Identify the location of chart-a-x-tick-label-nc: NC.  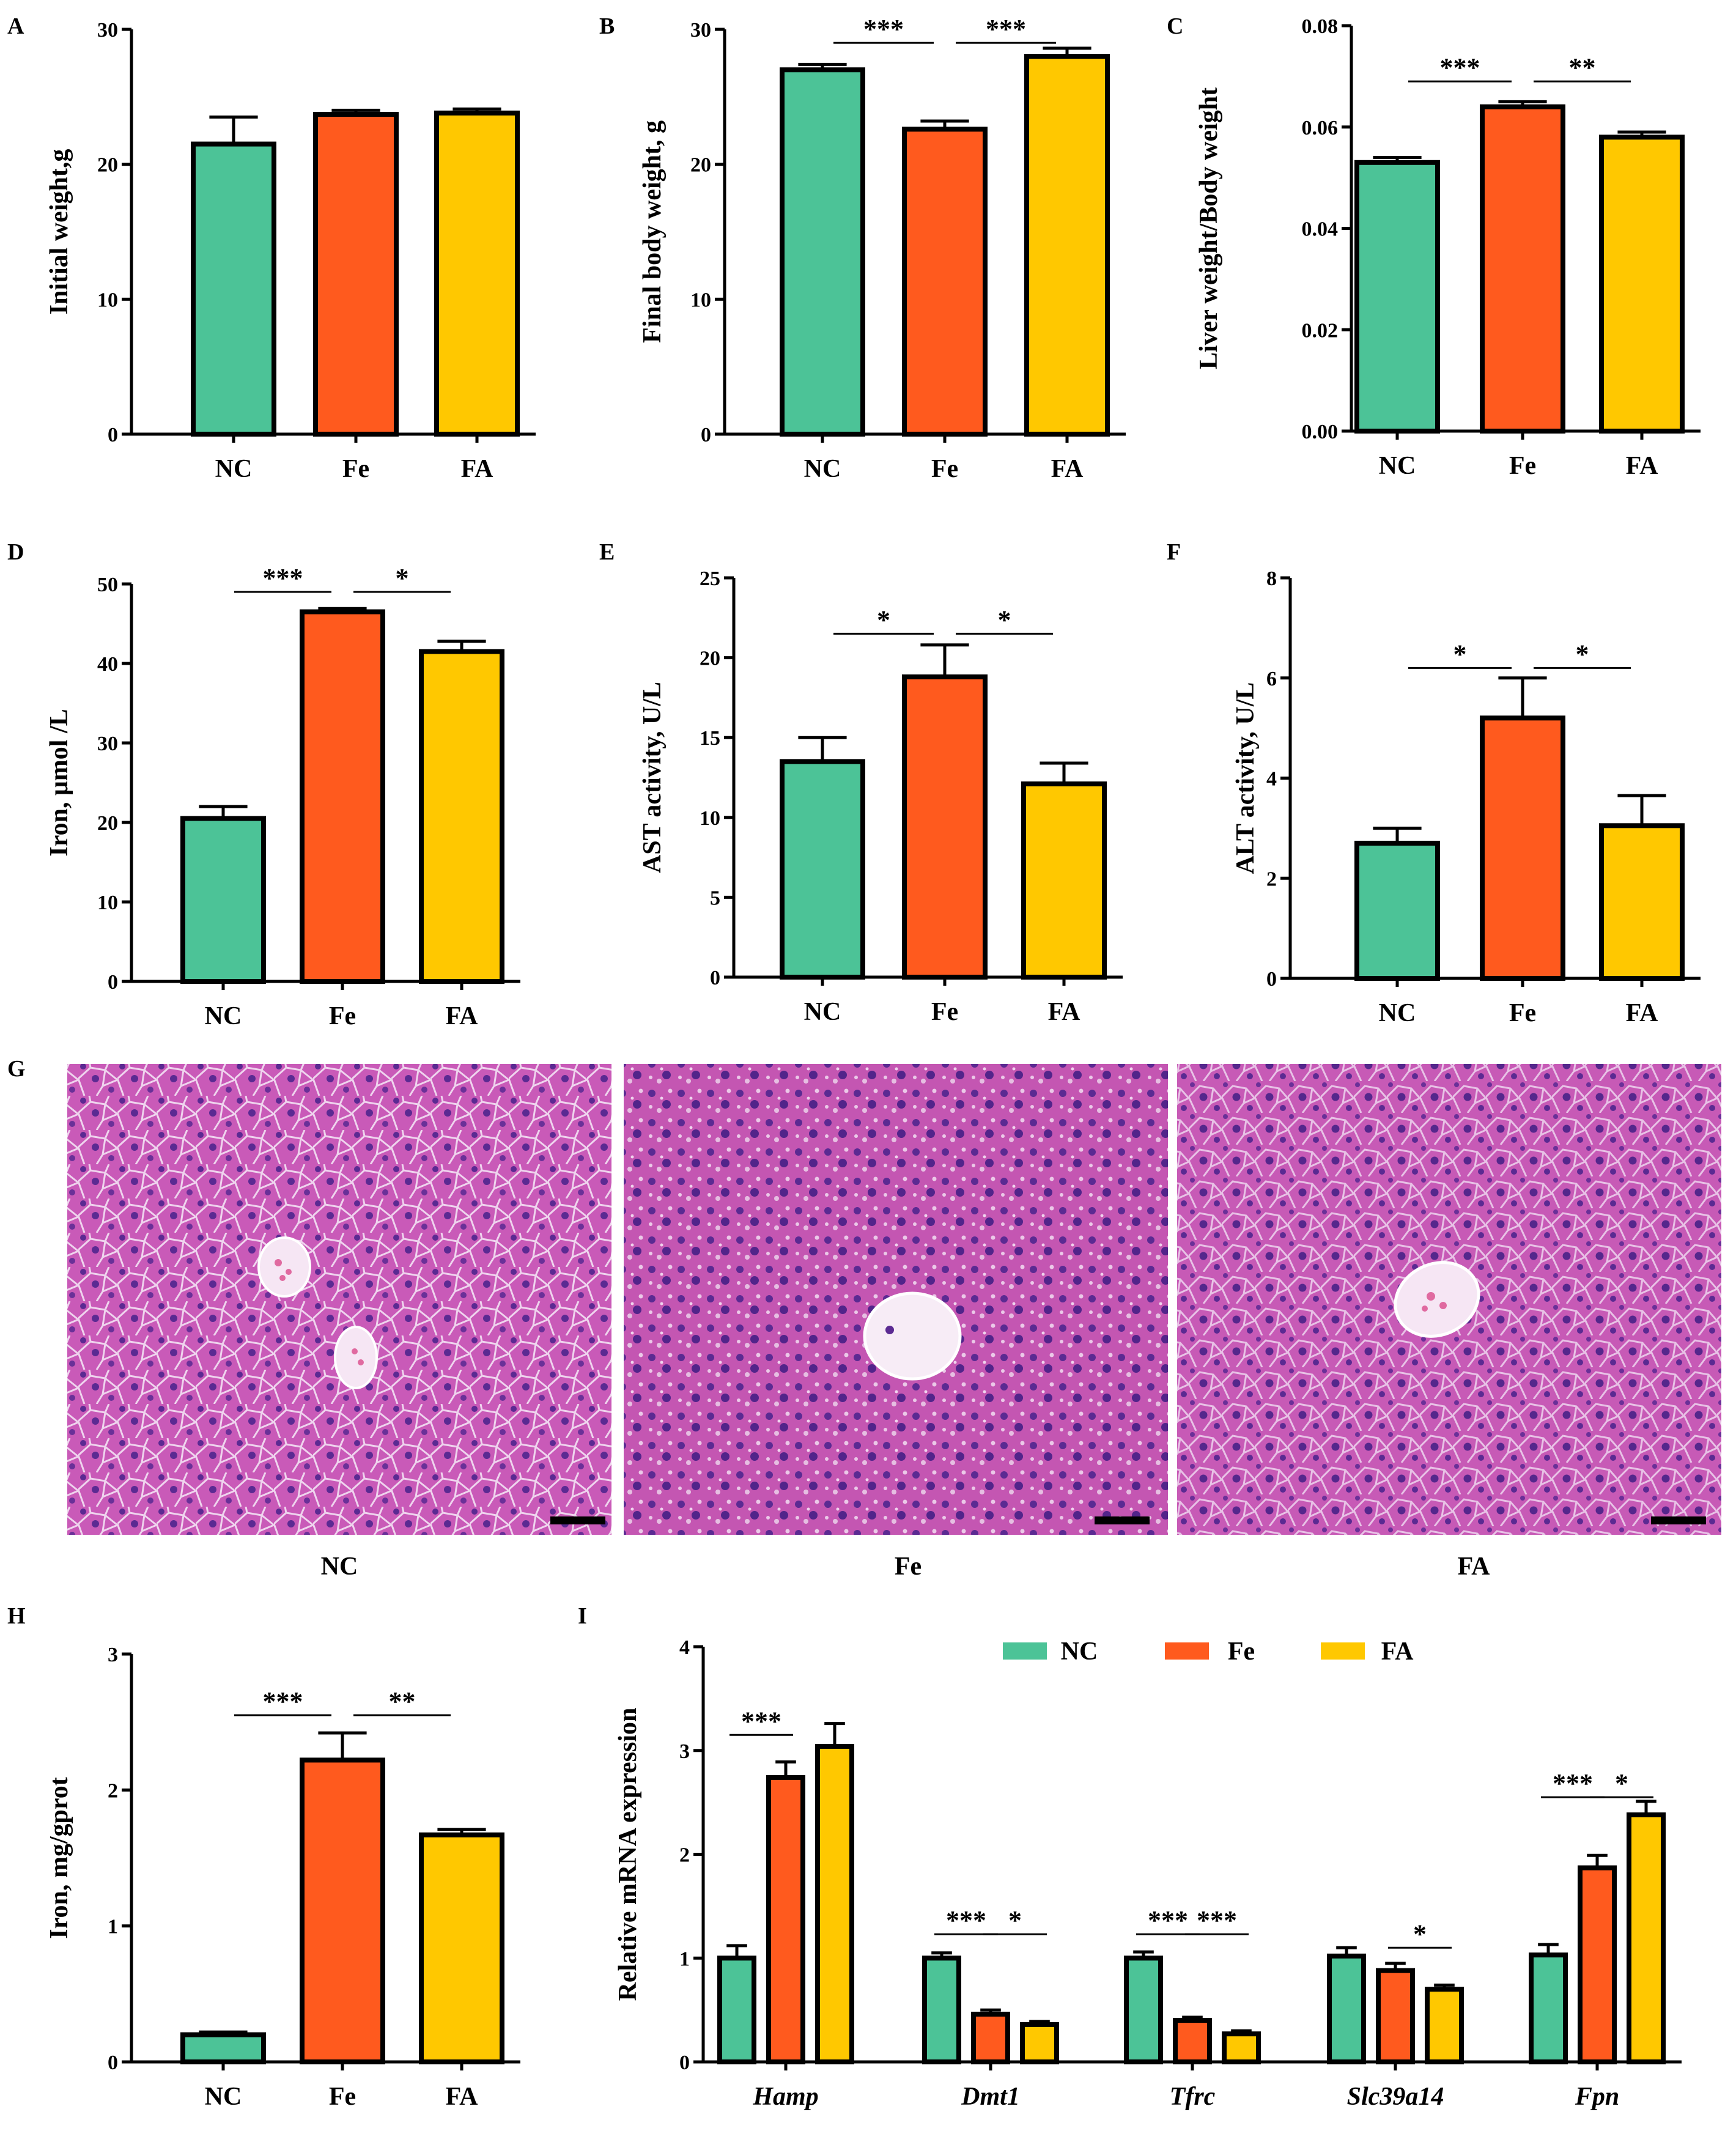
(234, 469).